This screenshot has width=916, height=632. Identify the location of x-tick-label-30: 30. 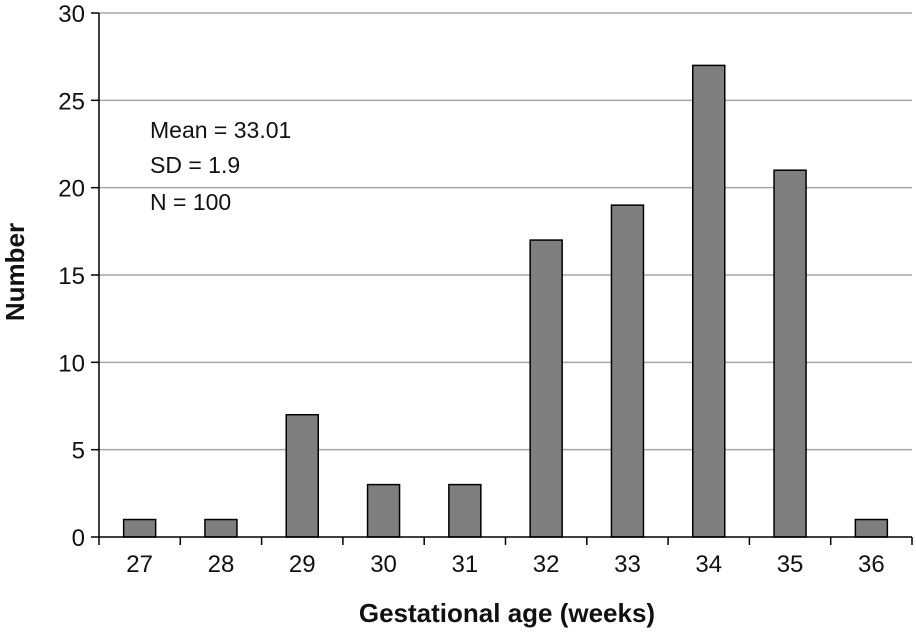
(383, 564).